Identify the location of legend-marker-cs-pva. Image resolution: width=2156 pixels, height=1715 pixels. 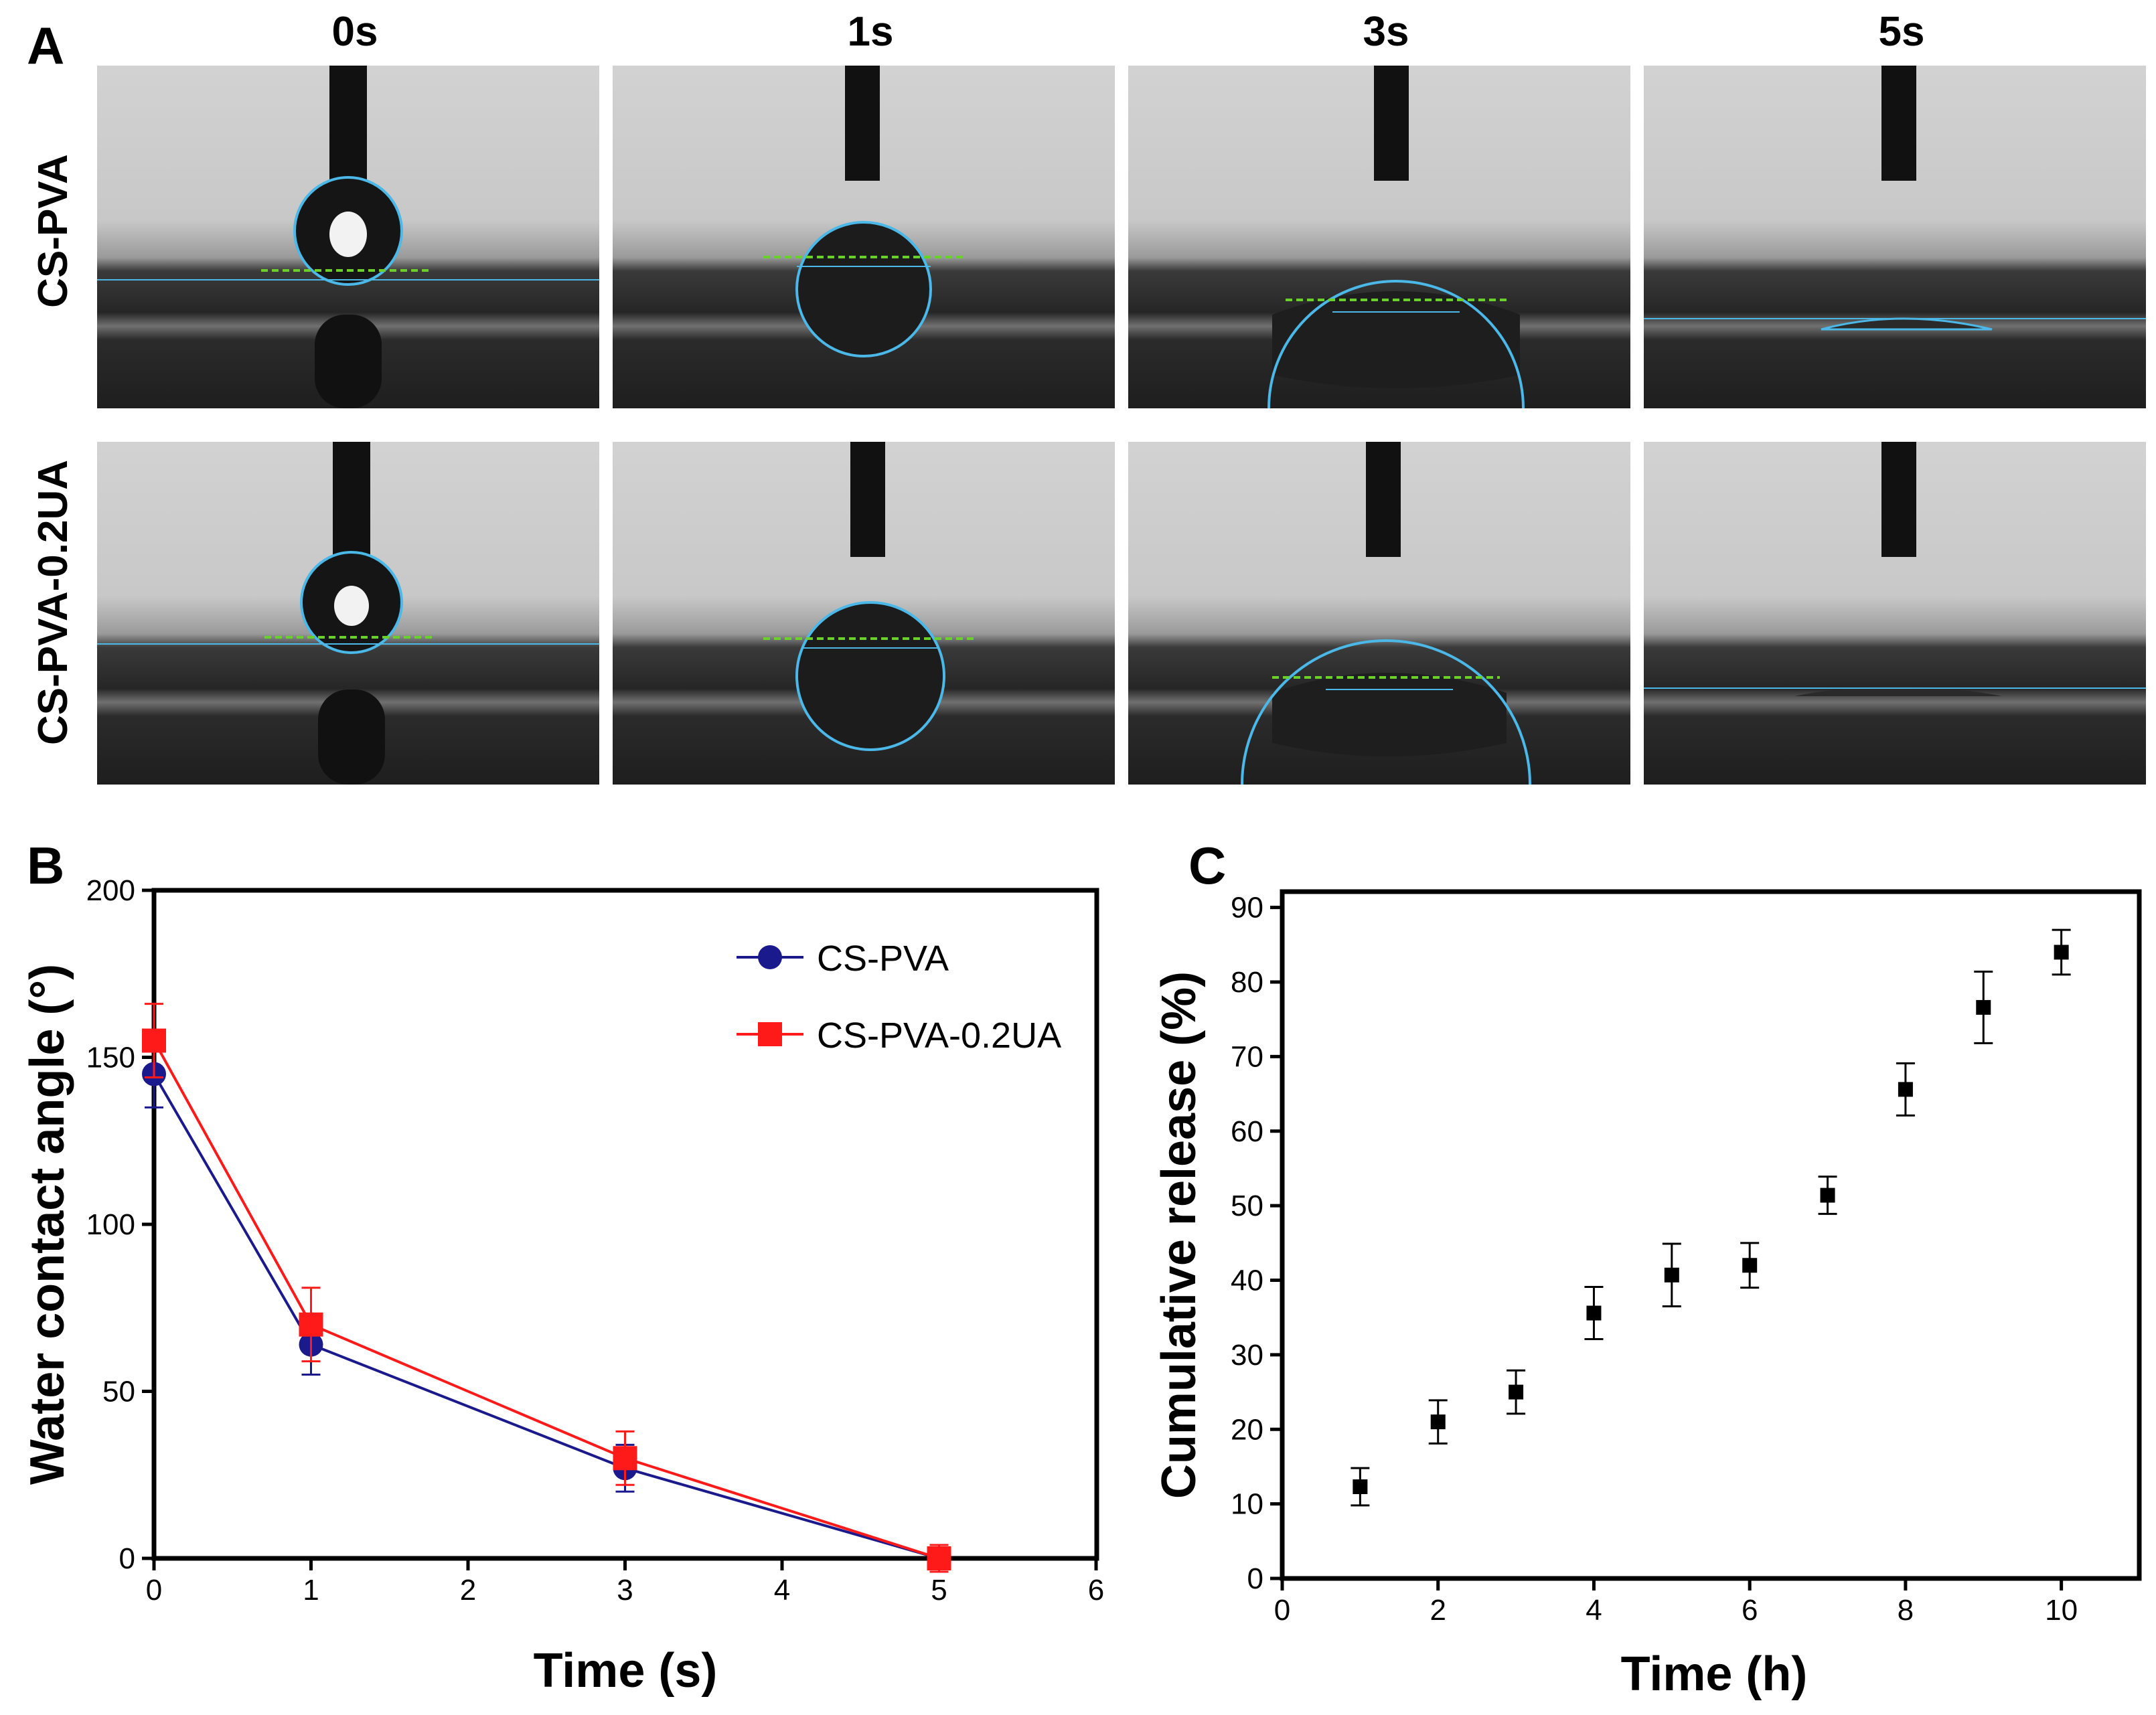
(770, 957).